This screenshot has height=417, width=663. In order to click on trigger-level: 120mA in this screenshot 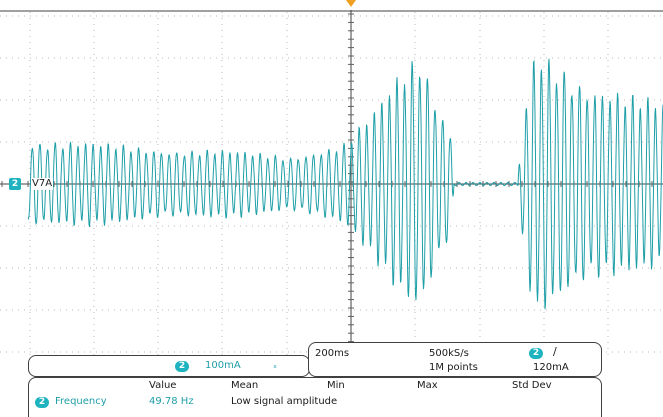, I will do `click(551, 367)`.